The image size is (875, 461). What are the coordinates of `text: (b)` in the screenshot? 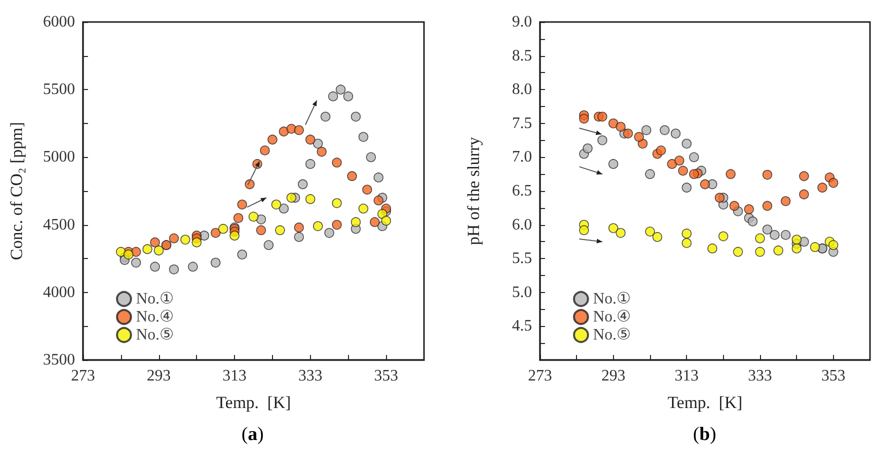 It's located at (704, 435).